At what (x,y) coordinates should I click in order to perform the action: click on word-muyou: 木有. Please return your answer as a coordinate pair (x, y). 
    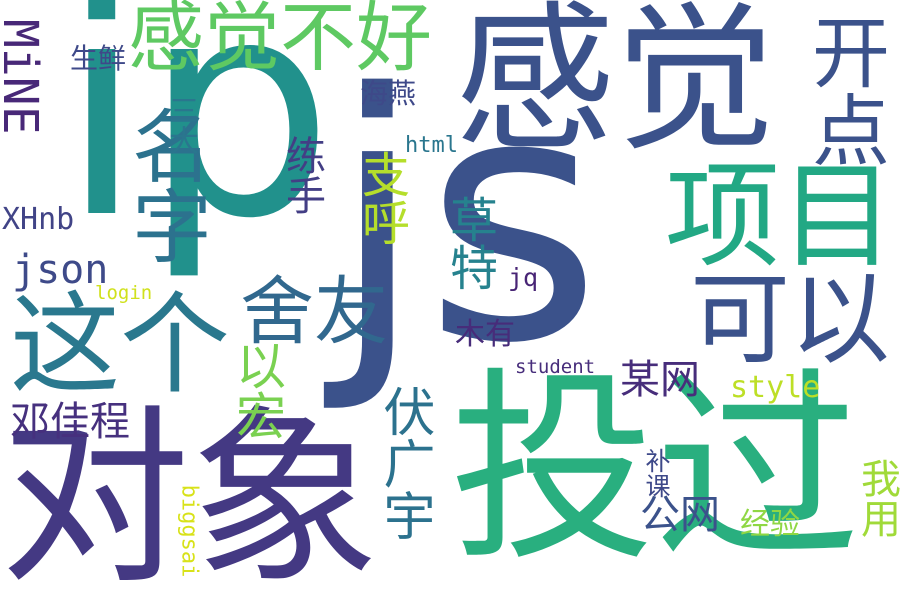
    Looking at the image, I should click on (485, 334).